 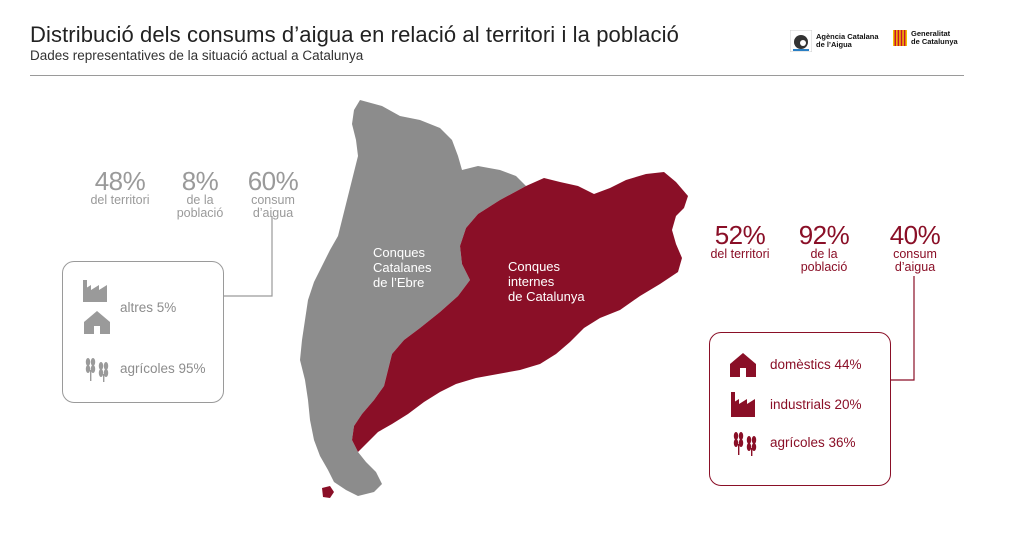 I want to click on aca-logo: Agència Catalana de l’Aigua, so click(x=834, y=41).